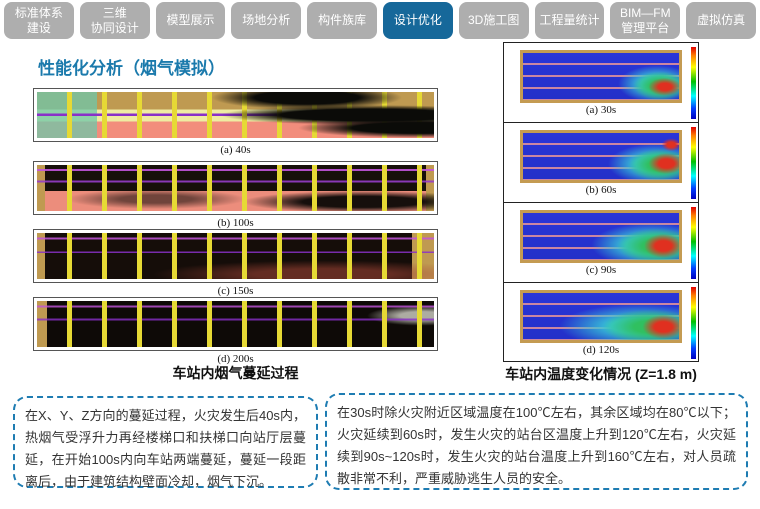 Image resolution: width=760 pixels, height=509 pixels. What do you see at coordinates (235, 324) in the screenshot?
I see `smoke-image-200s` at bounding box center [235, 324].